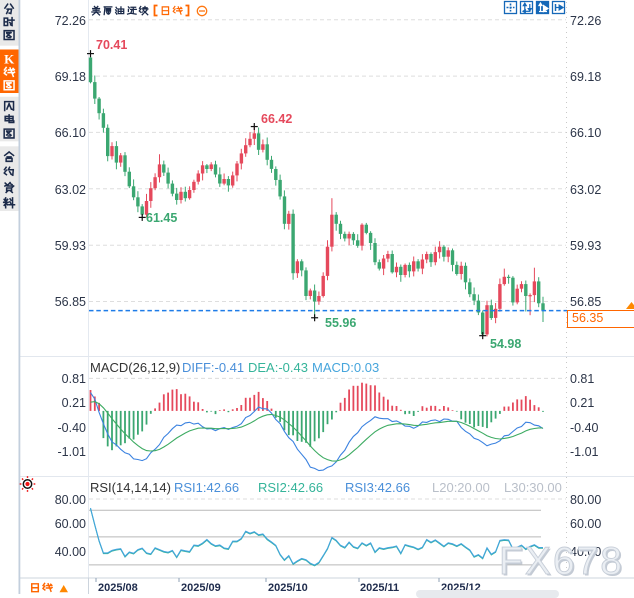  I want to click on svg-text: K, so click(9, 59).